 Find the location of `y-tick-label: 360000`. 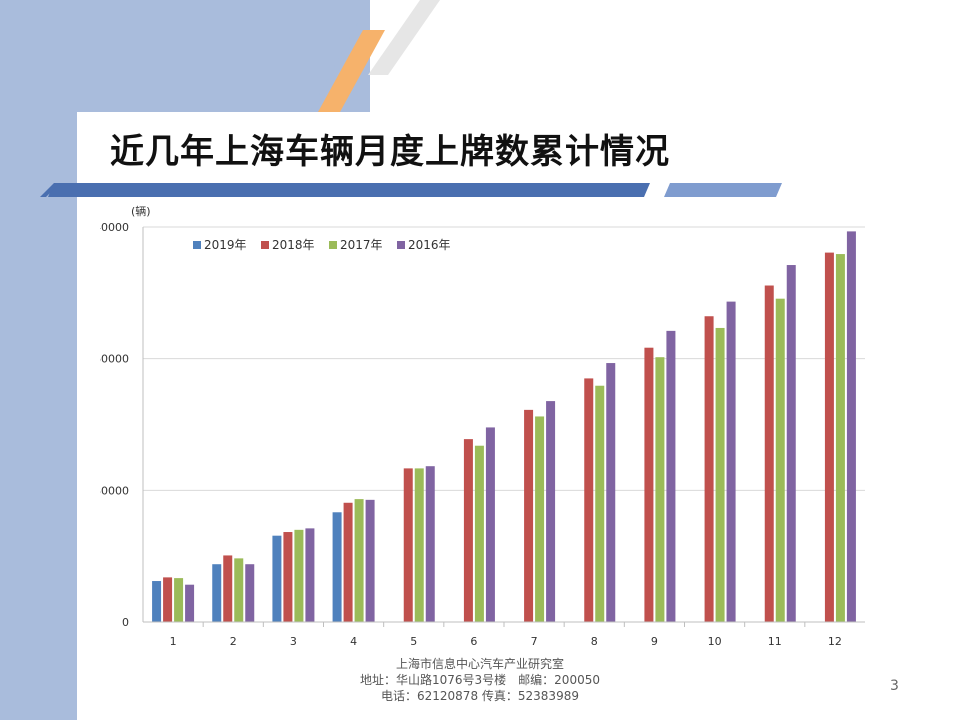

y-tick-label: 360000 is located at coordinates (114, 359).